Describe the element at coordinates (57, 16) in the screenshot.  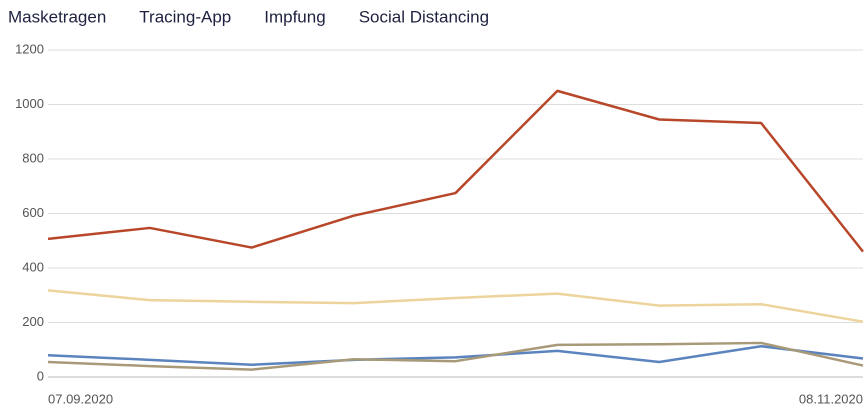
I see `legend-item: Masketragen` at that location.